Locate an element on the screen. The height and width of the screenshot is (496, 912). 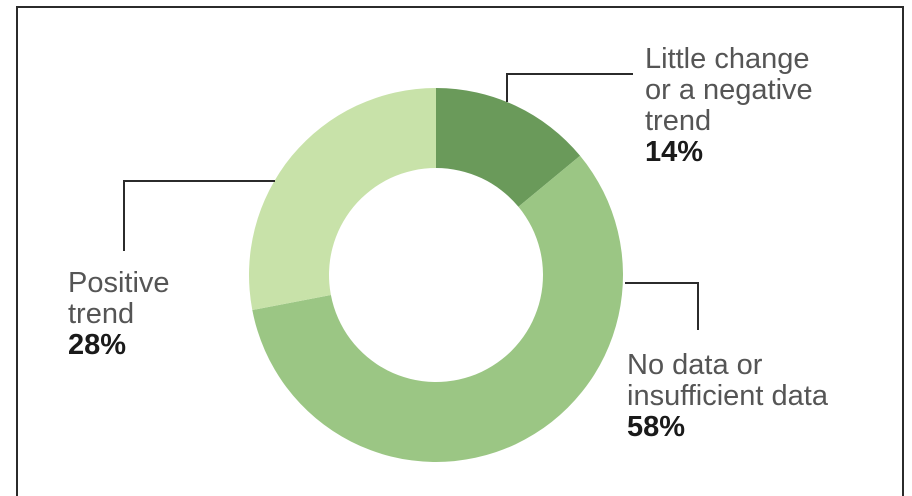
slice-label-no-data: No data or insufficient data 58% is located at coordinates (727, 396).